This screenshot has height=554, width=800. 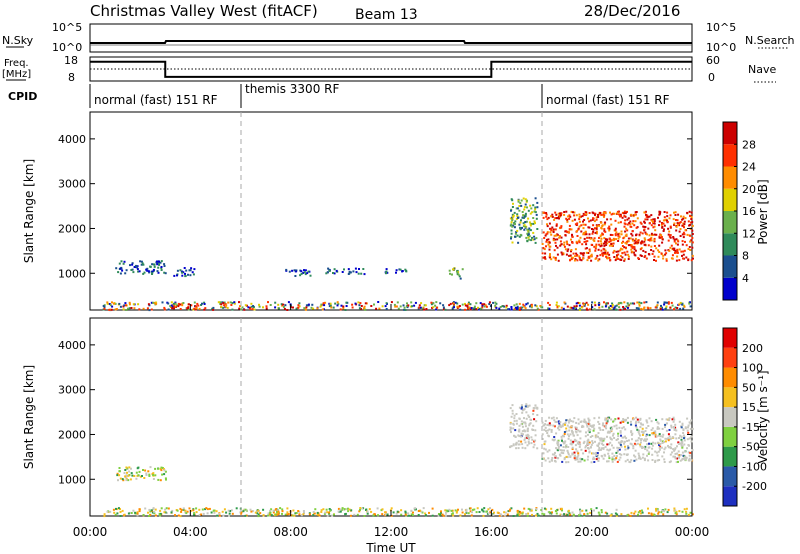 I want to click on y-tick-label: 2000, so click(x=72, y=434).